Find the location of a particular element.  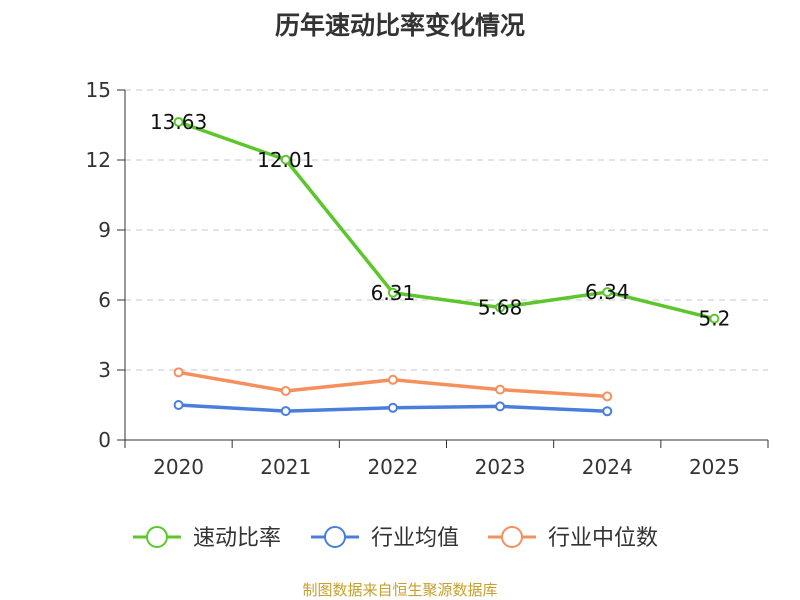

legend-item-2: 行业中位数 is located at coordinates (573, 538).